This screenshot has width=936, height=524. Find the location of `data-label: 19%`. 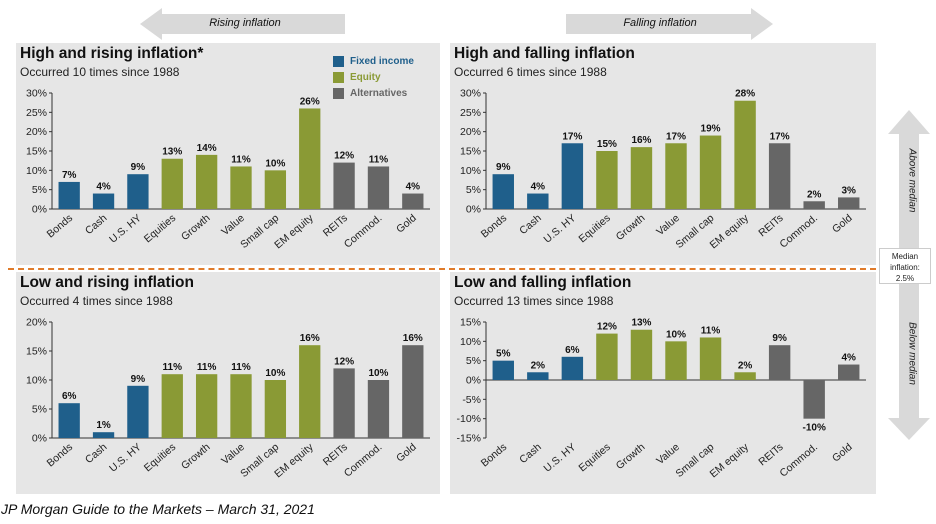

data-label: 19% is located at coordinates (711, 129).